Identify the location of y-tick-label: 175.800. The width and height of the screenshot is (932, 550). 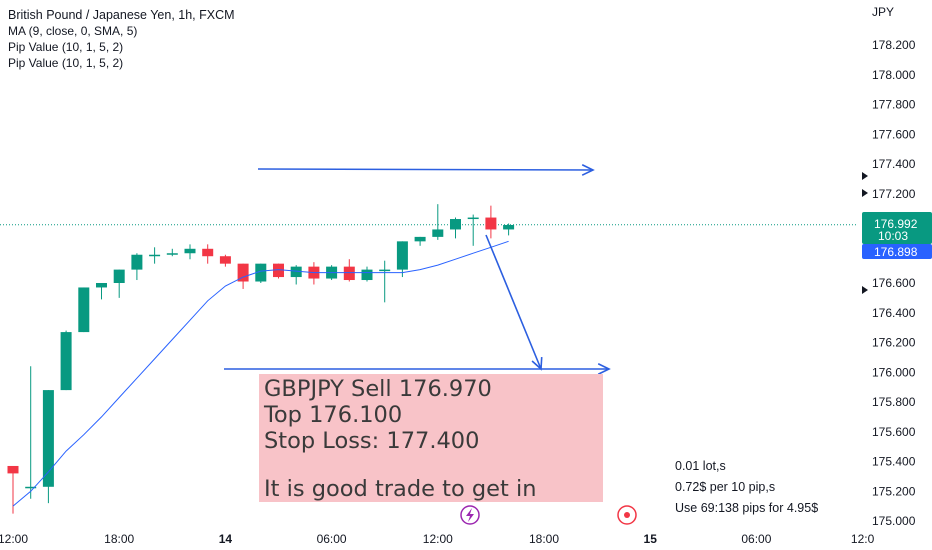
(894, 402).